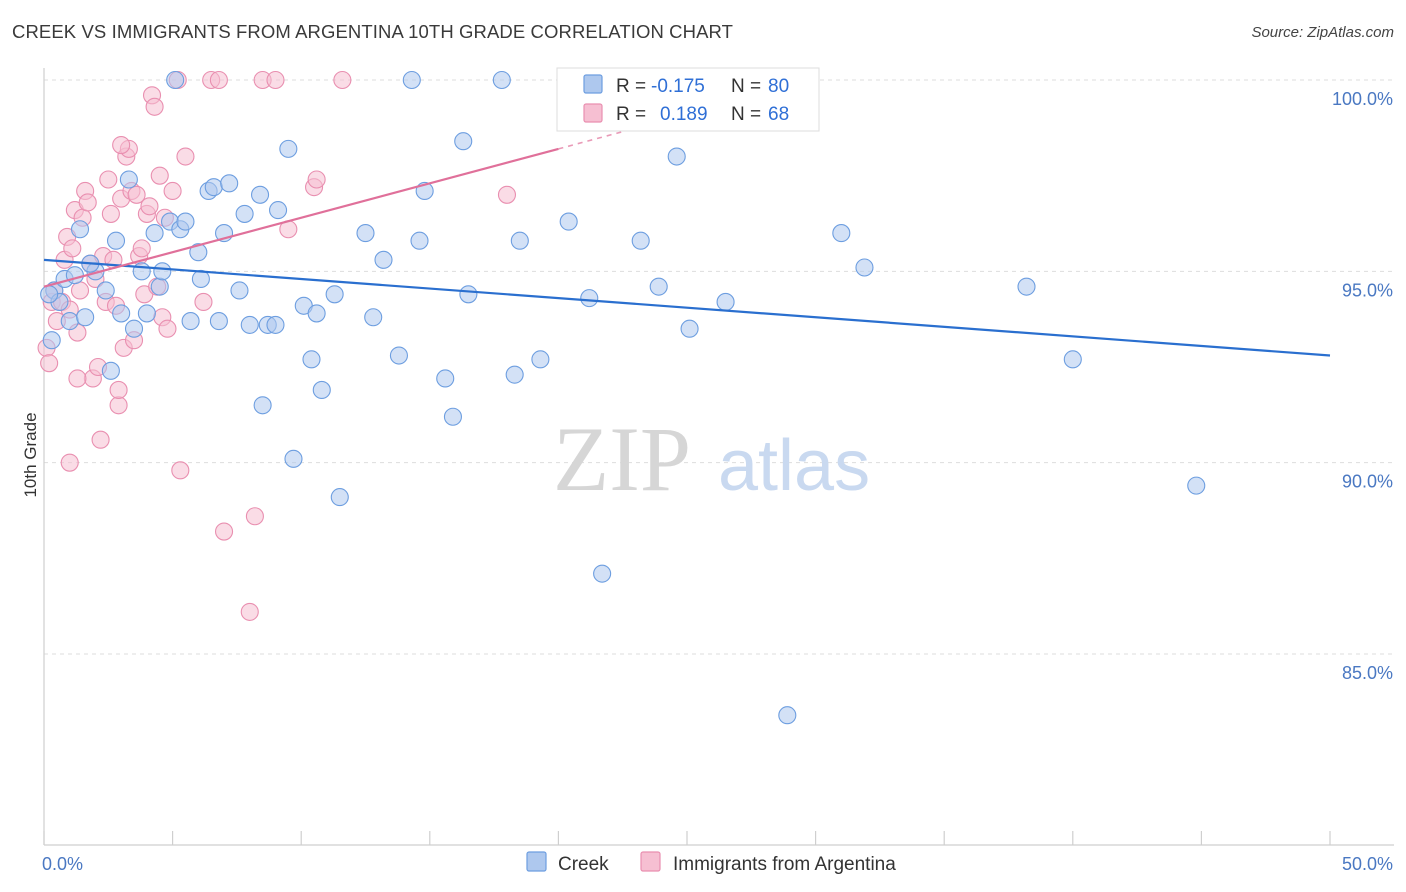 The width and height of the screenshot is (1406, 892). What do you see at coordinates (746, 114) in the screenshot?
I see `legend-n-label: N =` at bounding box center [746, 114].